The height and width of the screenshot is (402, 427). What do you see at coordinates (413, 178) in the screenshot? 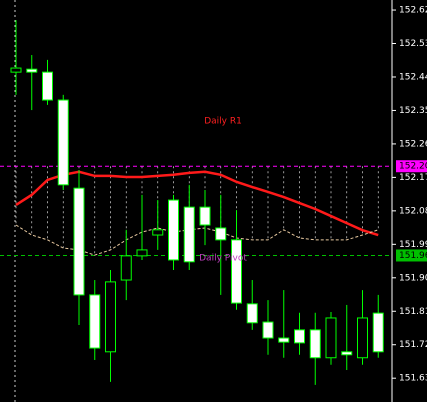
I see `y-tick-label: 152.17` at bounding box center [413, 178].